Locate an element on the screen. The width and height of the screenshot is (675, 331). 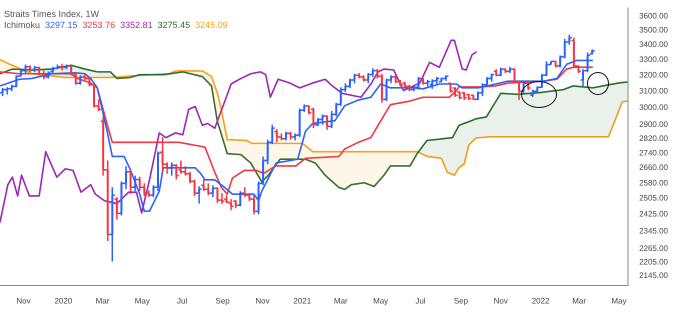
x-tick-label: 2020 is located at coordinates (63, 301).